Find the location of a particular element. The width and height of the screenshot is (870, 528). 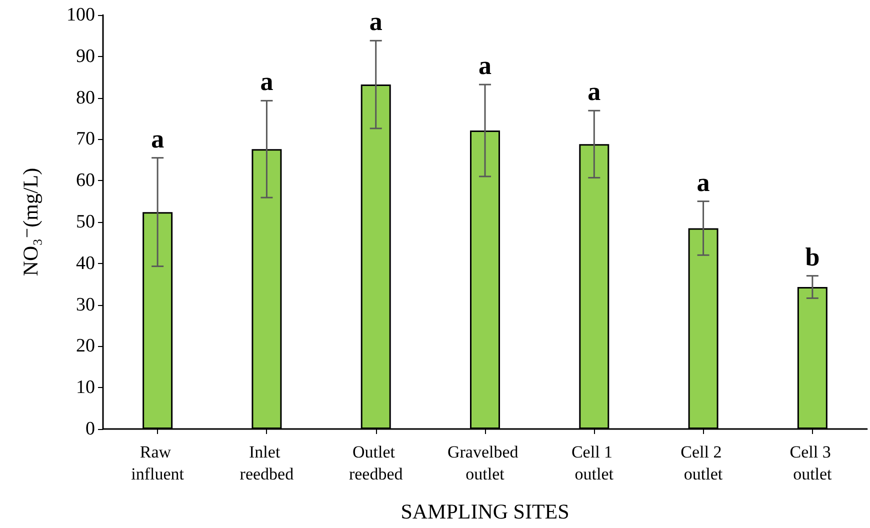

x-tick-label: Inlet reedbed is located at coordinates (267, 463).